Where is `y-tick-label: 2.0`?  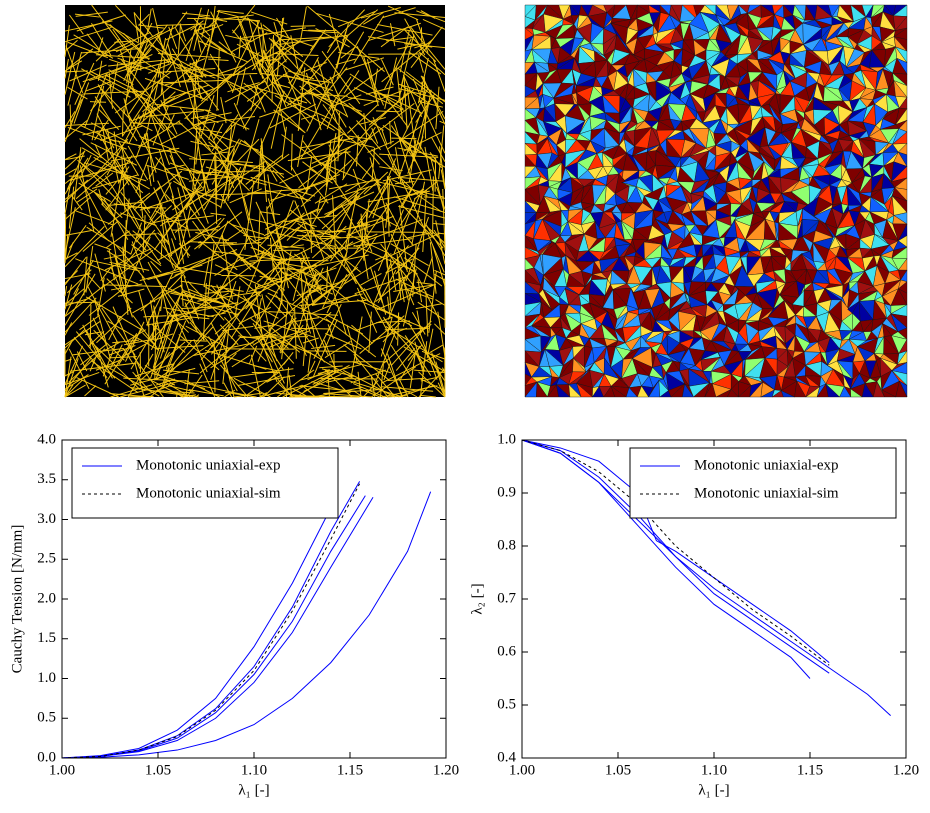
y-tick-label: 2.0 is located at coordinates (46, 598).